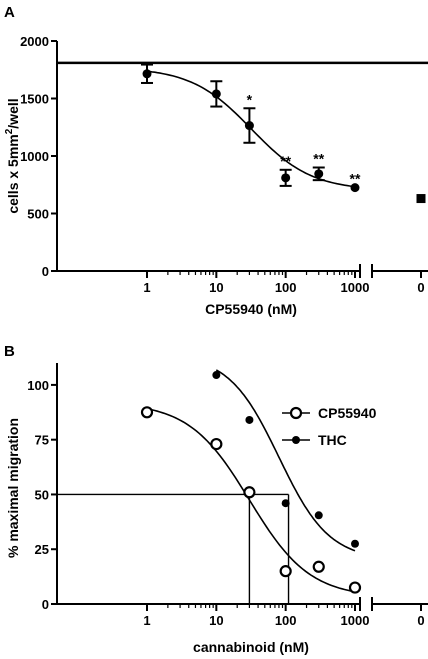 The width and height of the screenshot is (428, 659). Describe the element at coordinates (42, 494) in the screenshot. I see `y-tick-label: 50` at that location.